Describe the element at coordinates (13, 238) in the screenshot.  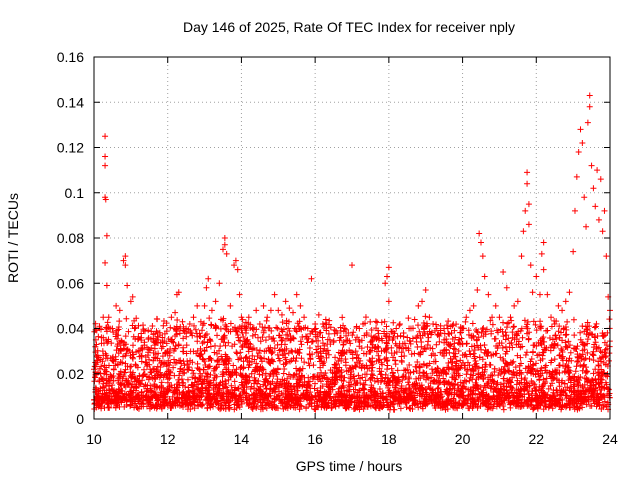
I see `y-axis-label: ROTI / TECUs` at that location.